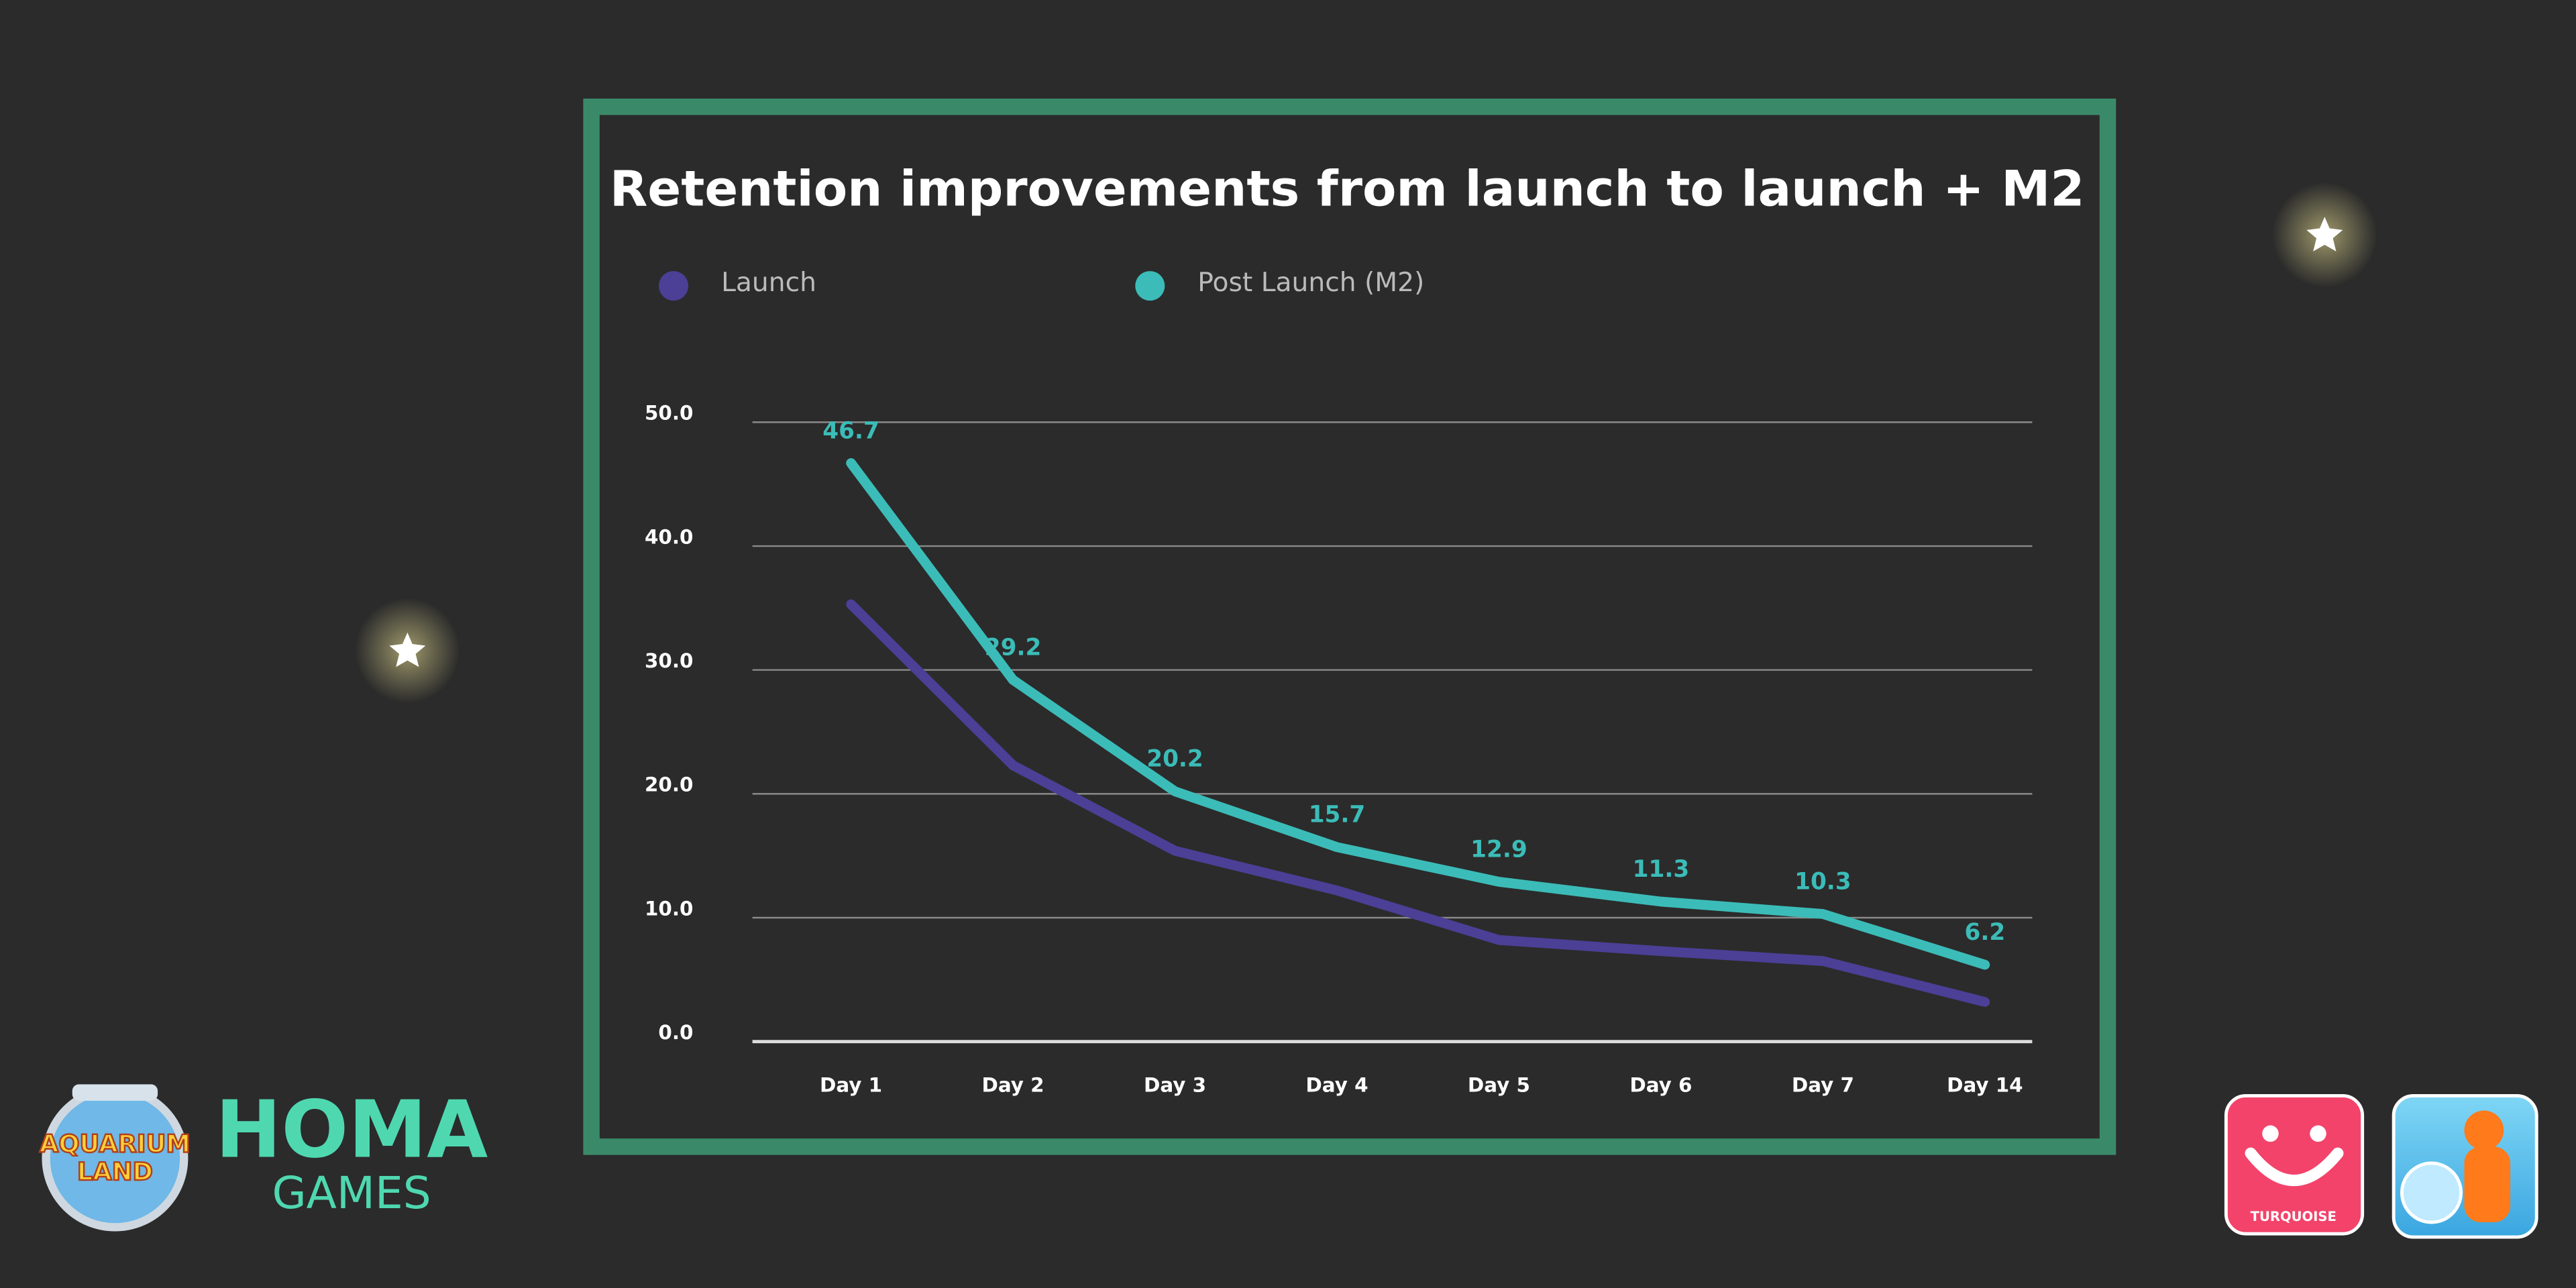 The width and height of the screenshot is (2576, 1288). I want to click on app-icon-label: TURQUOISE, so click(2294, 1216).